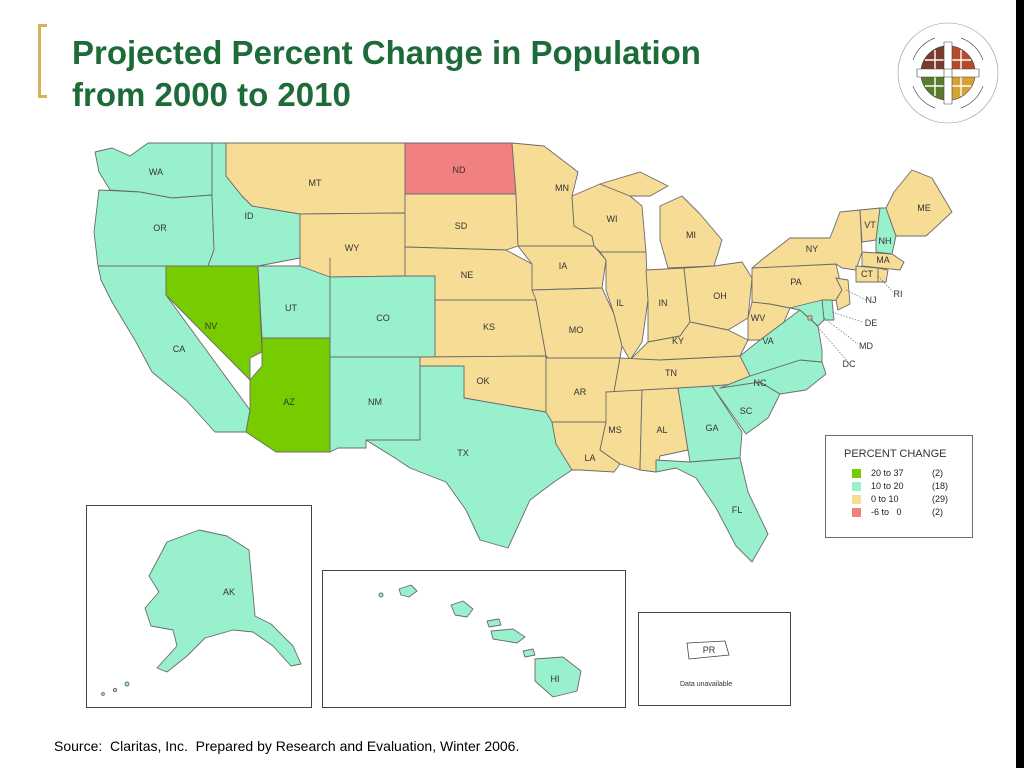  I want to click on hawaii-map: HI, so click(480, 641).